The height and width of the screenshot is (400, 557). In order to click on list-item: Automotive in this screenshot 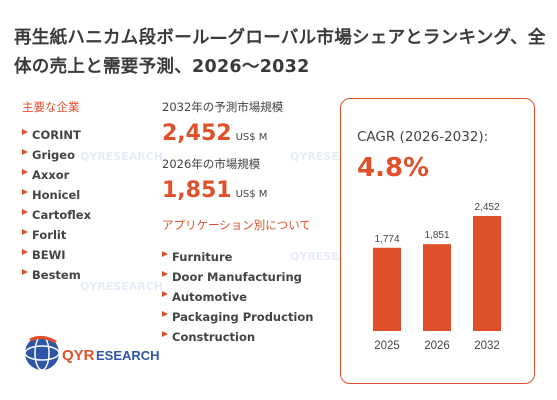, I will do `click(252, 297)`.